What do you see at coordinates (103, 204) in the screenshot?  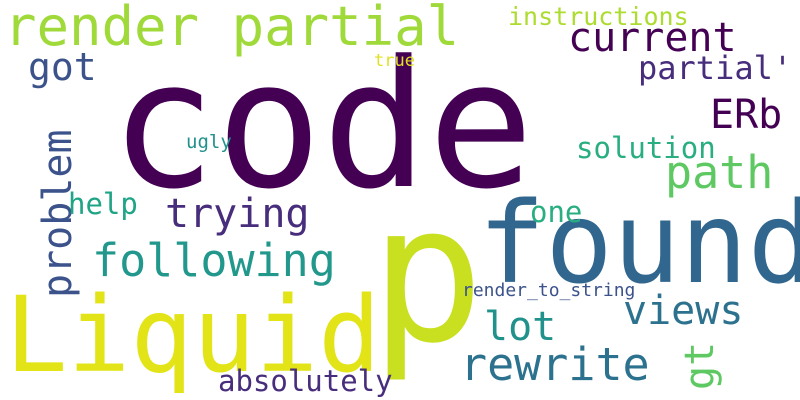 I see `word-help: help` at bounding box center [103, 204].